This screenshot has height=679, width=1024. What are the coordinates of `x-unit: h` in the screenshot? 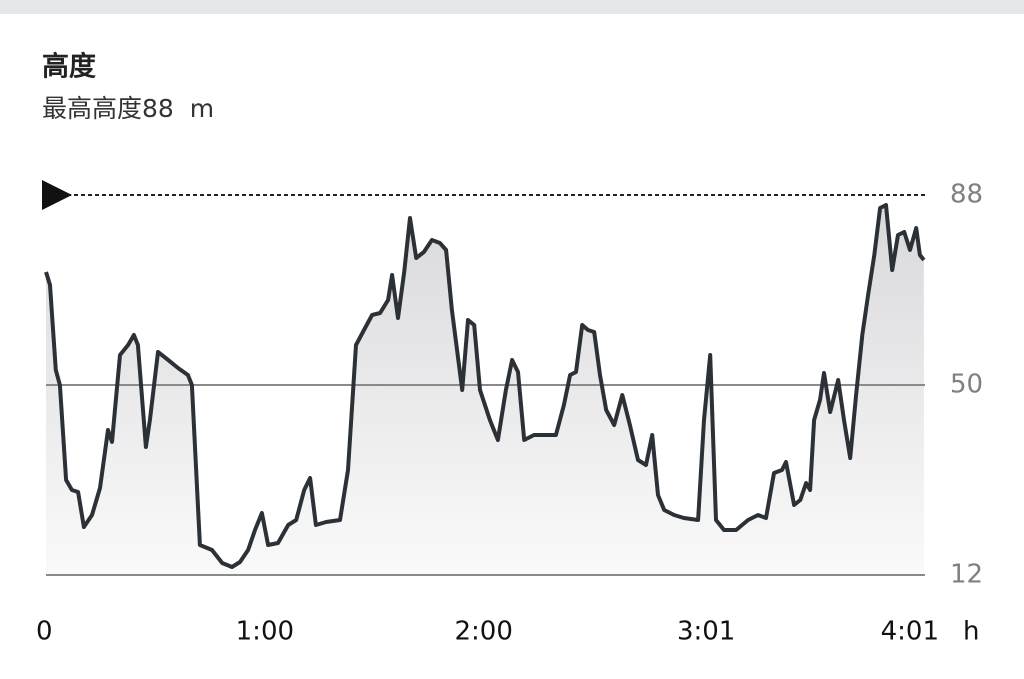 It's located at (971, 632).